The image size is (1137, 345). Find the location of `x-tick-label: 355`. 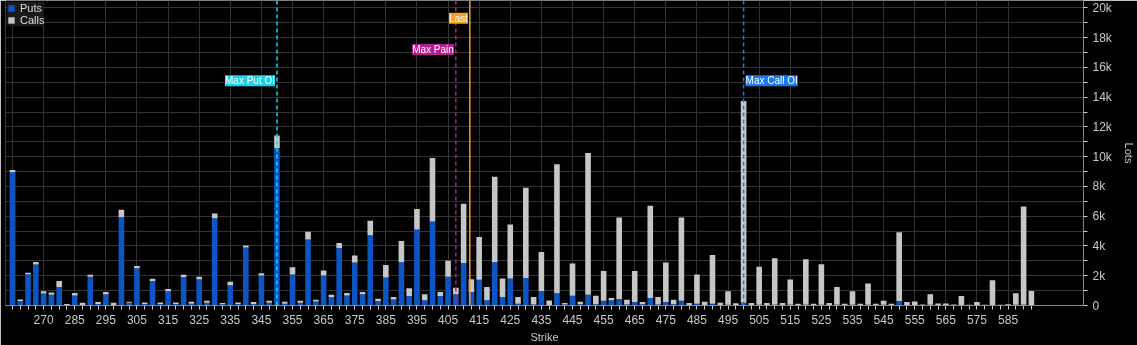

x-tick-label: 355 is located at coordinates (292, 319).